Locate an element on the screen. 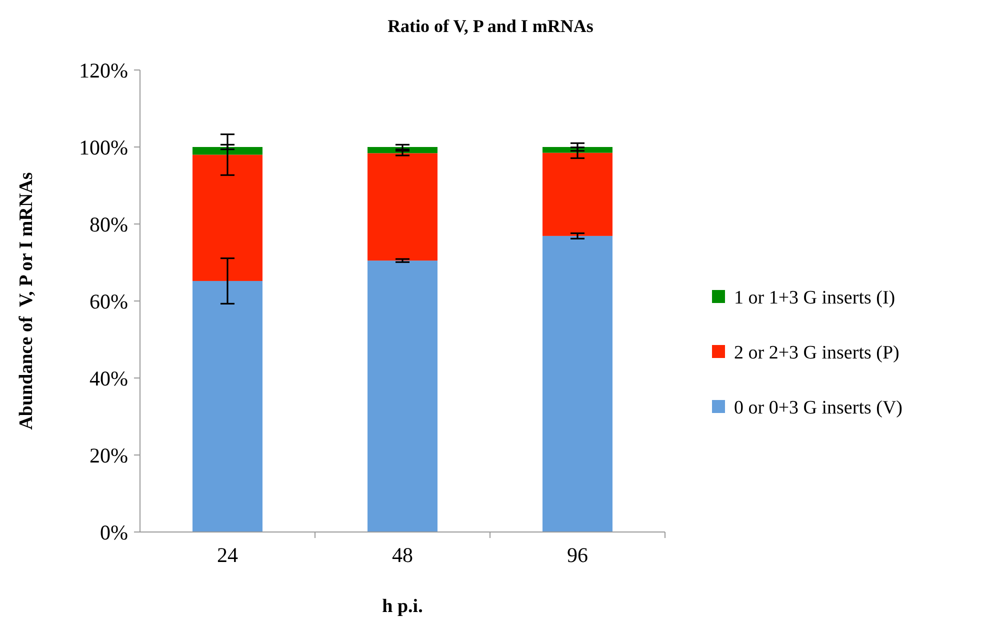  y-tick-label: 60% is located at coordinates (109, 301).